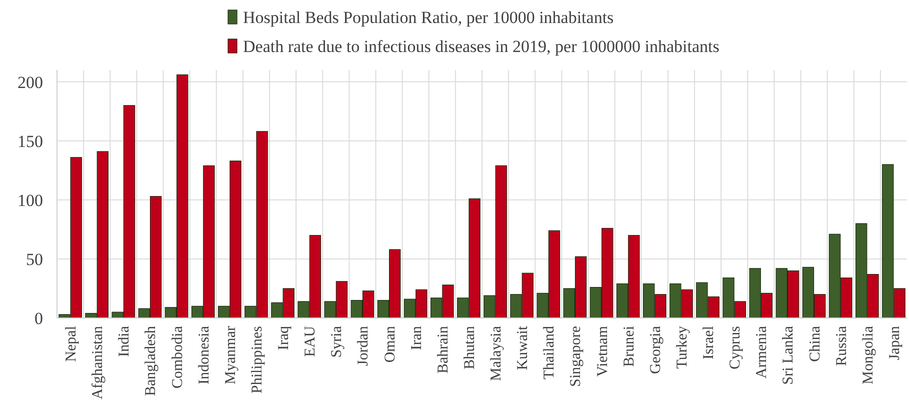 Image resolution: width=909 pixels, height=420 pixels. I want to click on x-tick-label: Jordan, so click(364, 346).